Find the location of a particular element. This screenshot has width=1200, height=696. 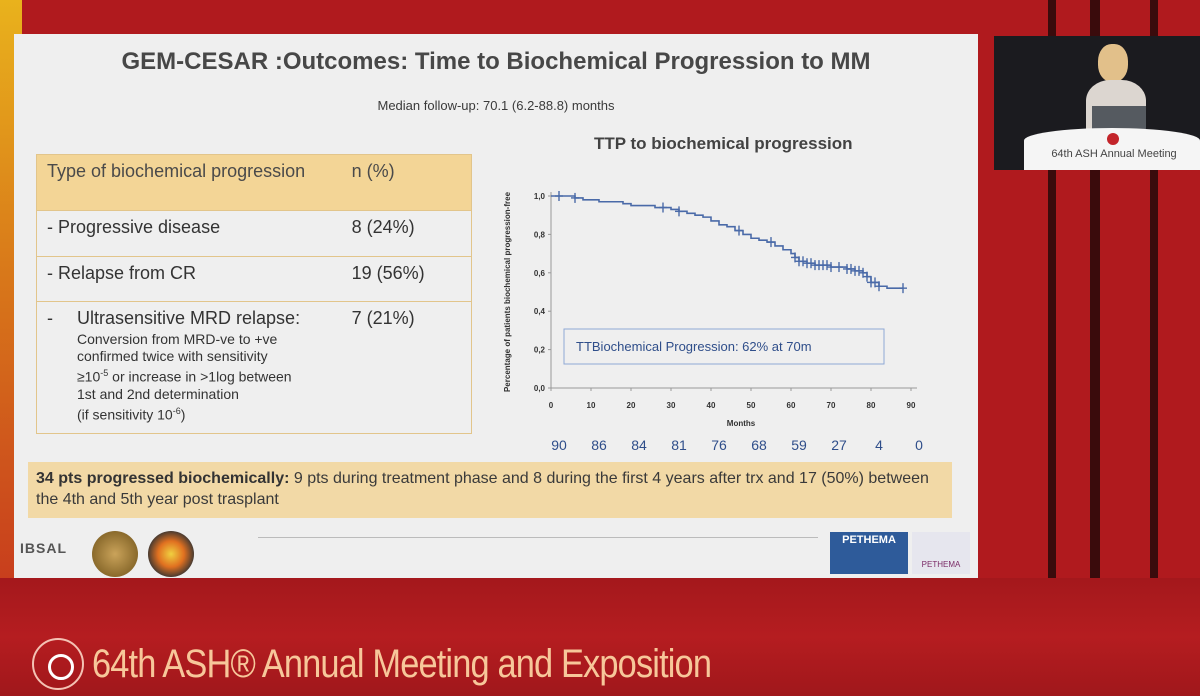

institute-logo is located at coordinates (171, 554).